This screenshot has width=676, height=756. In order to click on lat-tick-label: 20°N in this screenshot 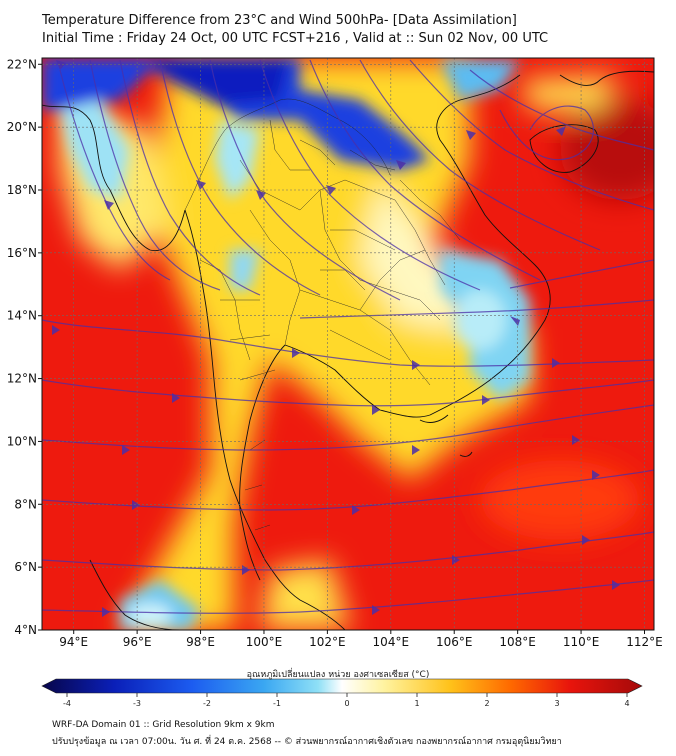, I will do `click(22, 127)`.